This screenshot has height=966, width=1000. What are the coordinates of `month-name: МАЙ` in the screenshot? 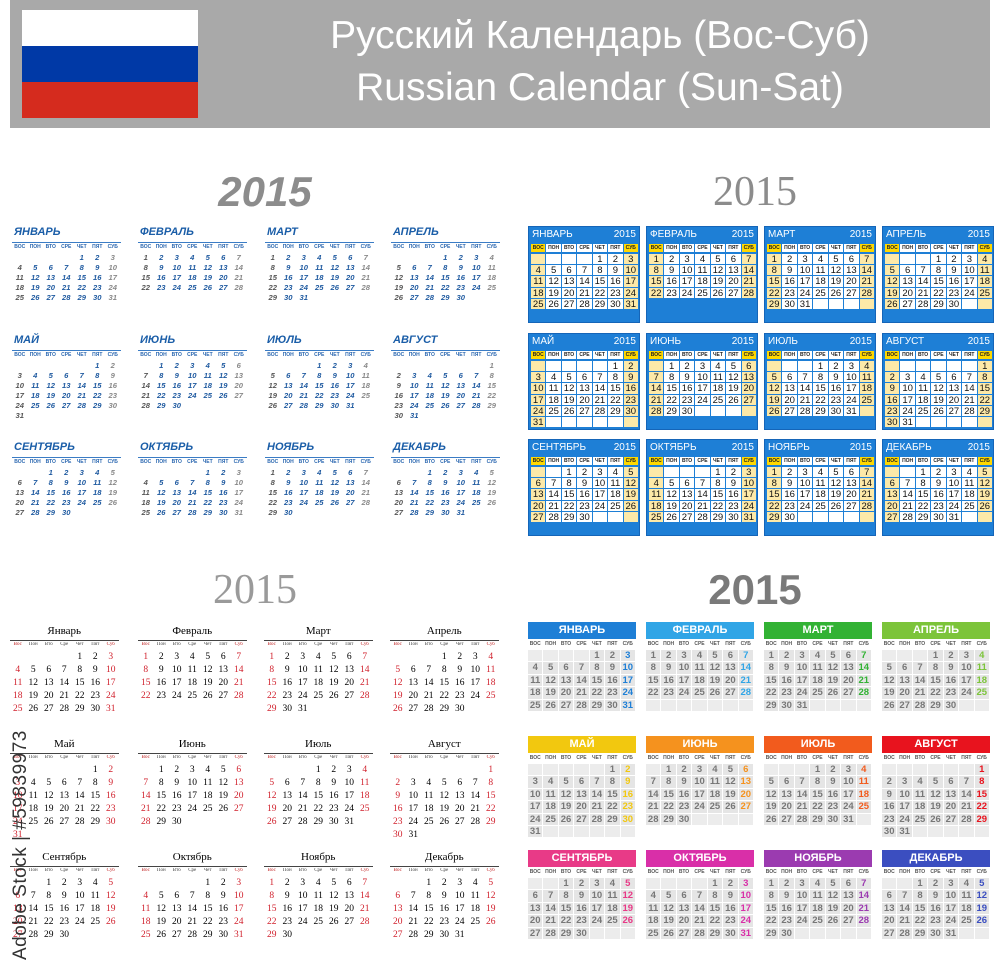 It's located at (582, 744).